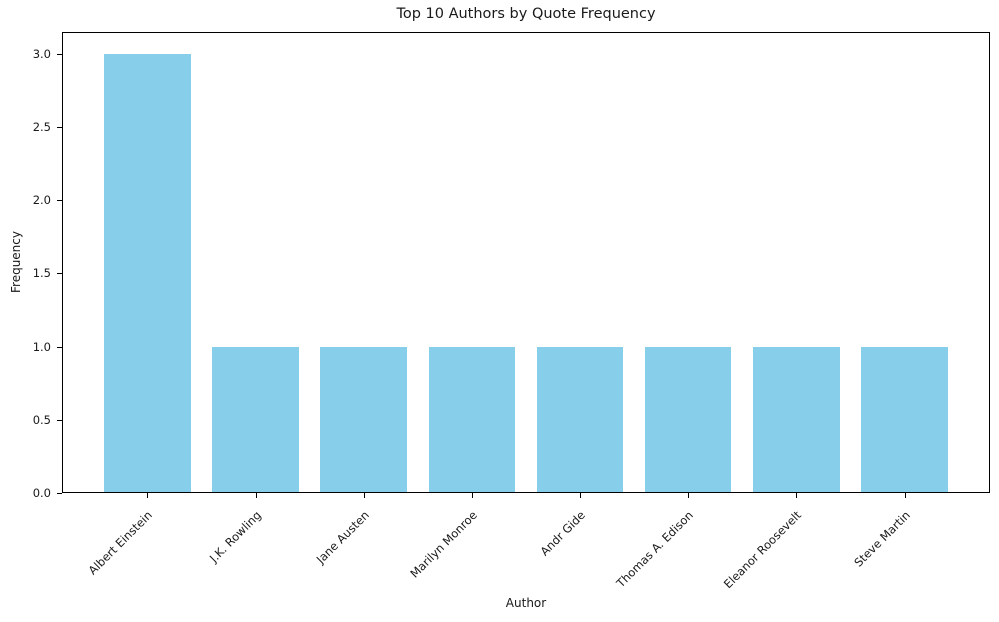  I want to click on bar-andr-gide, so click(580, 419).